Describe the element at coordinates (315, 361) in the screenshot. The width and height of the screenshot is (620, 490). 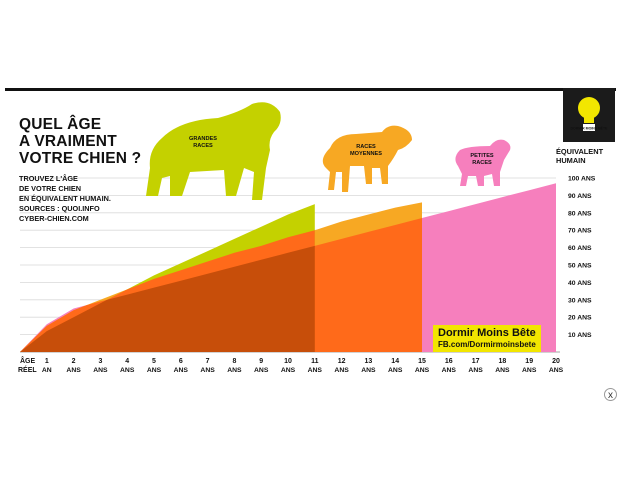
I see `x-tick-label: 11` at that location.